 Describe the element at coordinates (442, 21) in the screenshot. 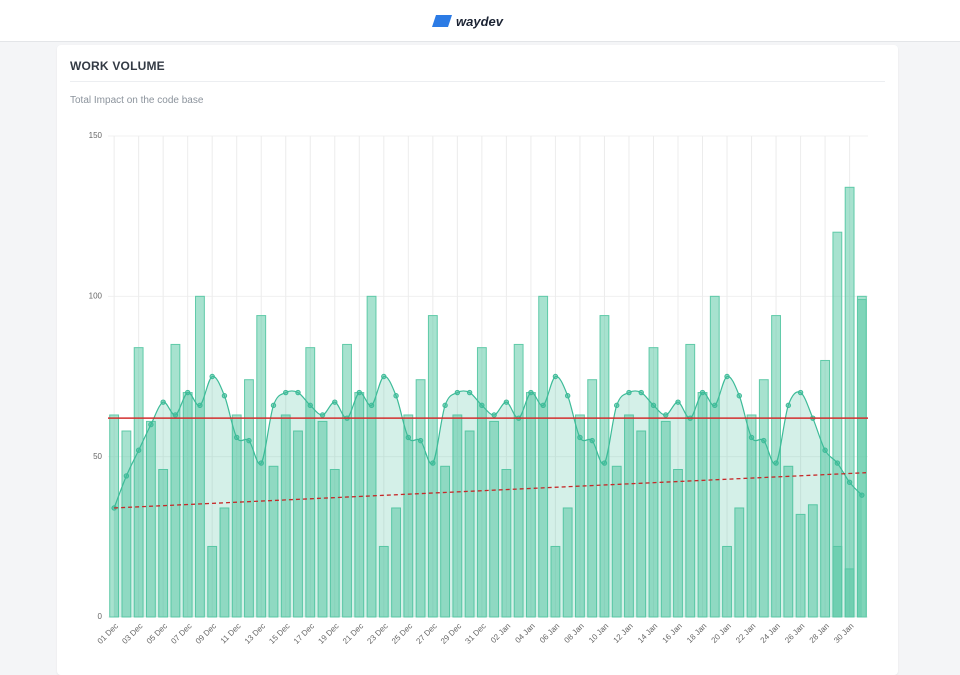

I see `logo-icon` at that location.